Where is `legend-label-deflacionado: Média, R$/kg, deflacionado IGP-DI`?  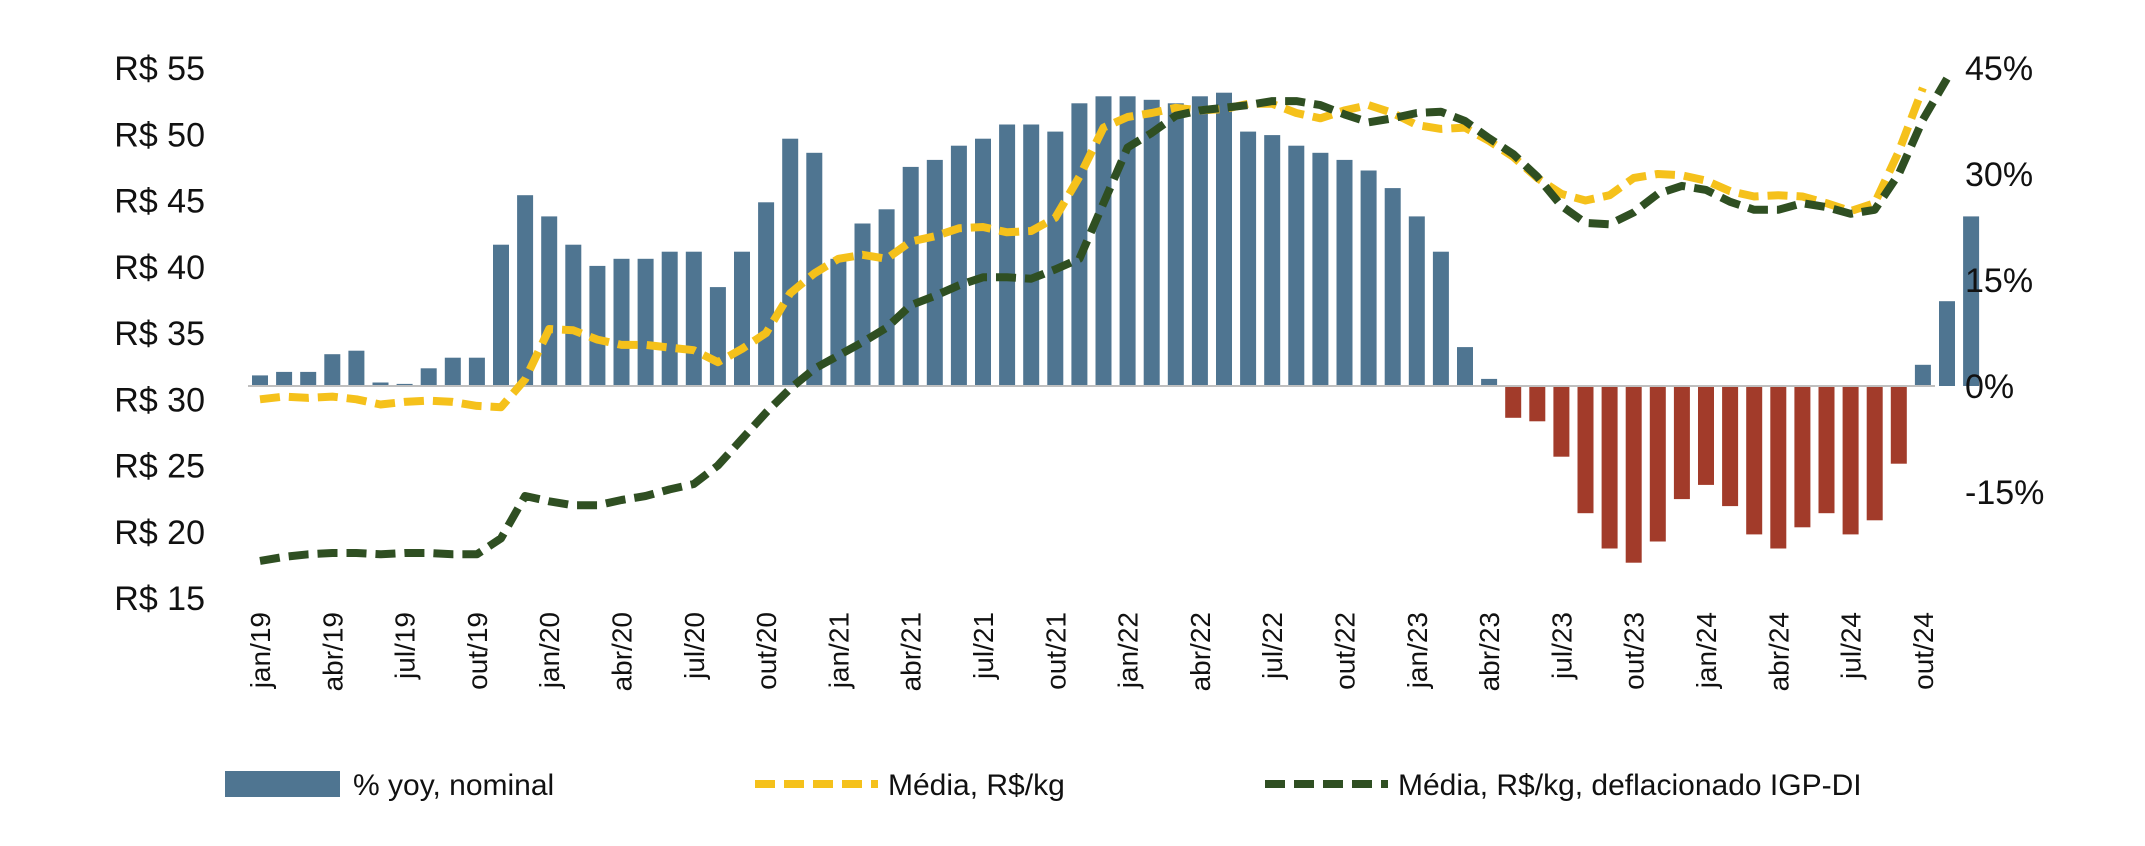 legend-label-deflacionado: Média, R$/kg, deflacionado IGP-DI is located at coordinates (1630, 785).